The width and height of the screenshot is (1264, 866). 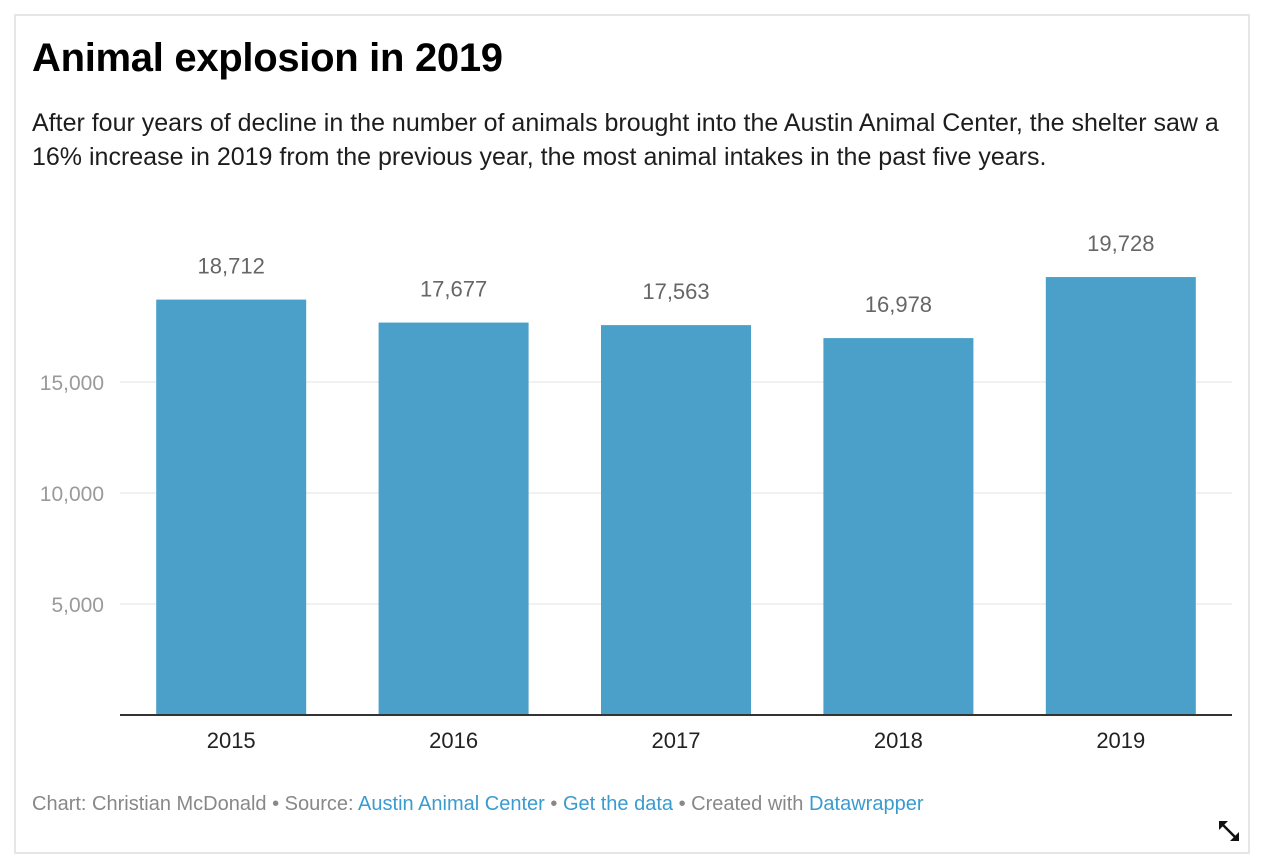 I want to click on y-tick-label: 5,000, so click(x=77, y=605).